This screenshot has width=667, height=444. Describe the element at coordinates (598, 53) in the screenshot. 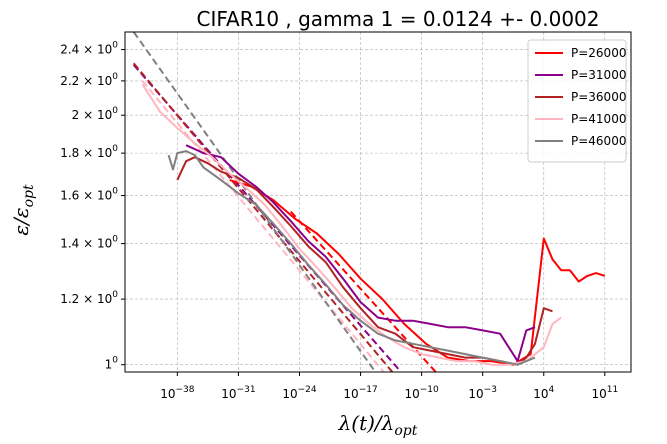

I see `legend-label: P=26000` at that location.